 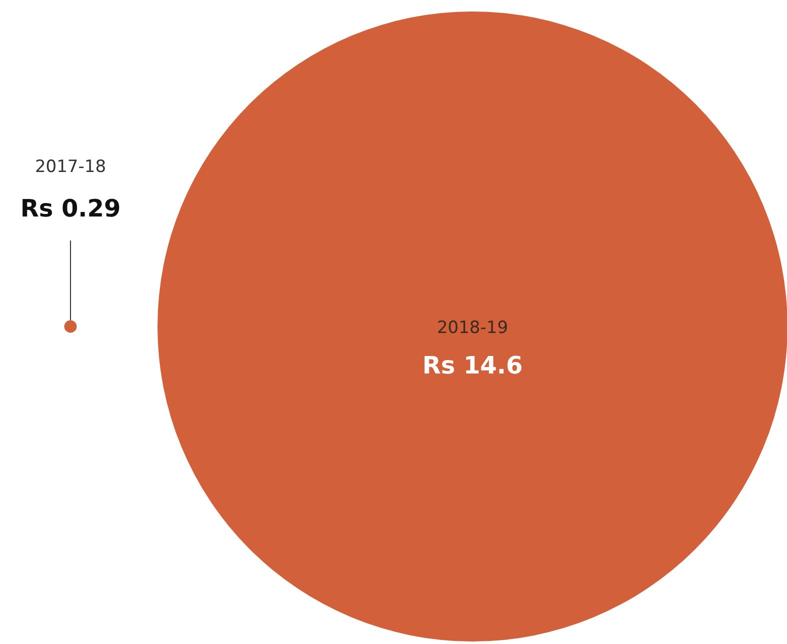 What do you see at coordinates (70, 167) in the screenshot?
I see `category-label: 2017-18` at bounding box center [70, 167].